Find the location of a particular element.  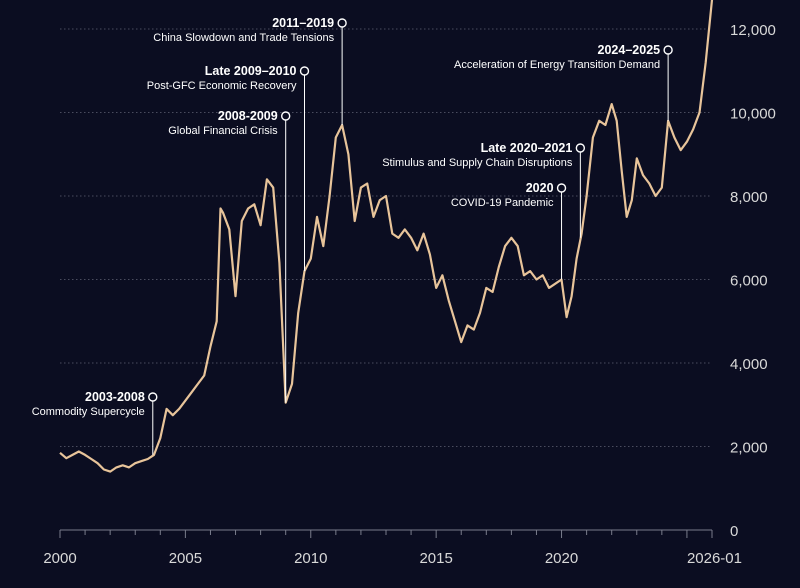

y-tick-label: 8,000 is located at coordinates (749, 197).